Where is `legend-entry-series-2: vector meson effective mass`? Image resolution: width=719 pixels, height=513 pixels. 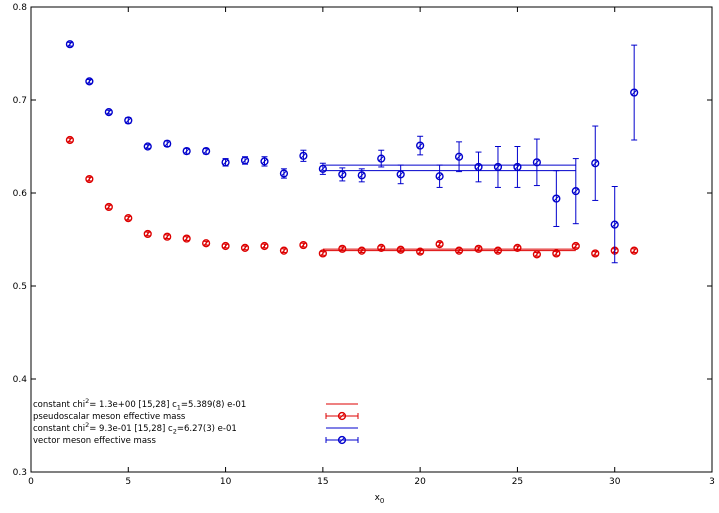
legend-entry-series-2: vector meson effective mass is located at coordinates (94, 441).